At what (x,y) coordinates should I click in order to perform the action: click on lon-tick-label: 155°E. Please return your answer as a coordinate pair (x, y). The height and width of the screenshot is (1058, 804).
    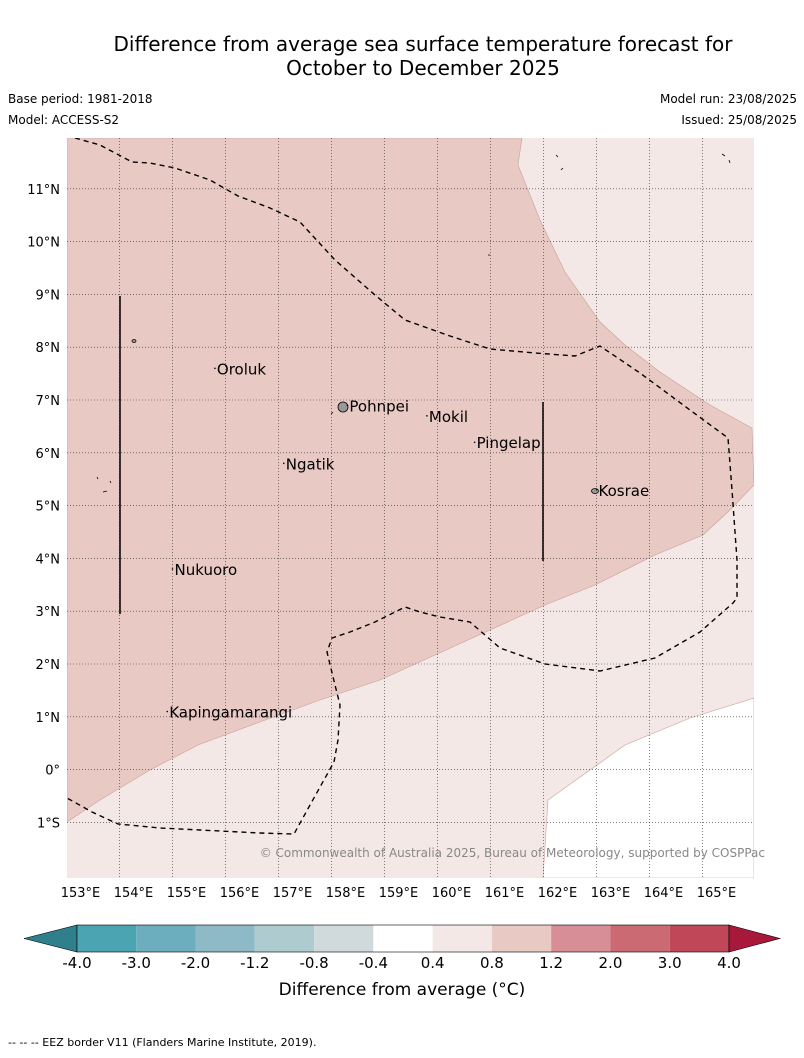
    Looking at the image, I should click on (187, 893).